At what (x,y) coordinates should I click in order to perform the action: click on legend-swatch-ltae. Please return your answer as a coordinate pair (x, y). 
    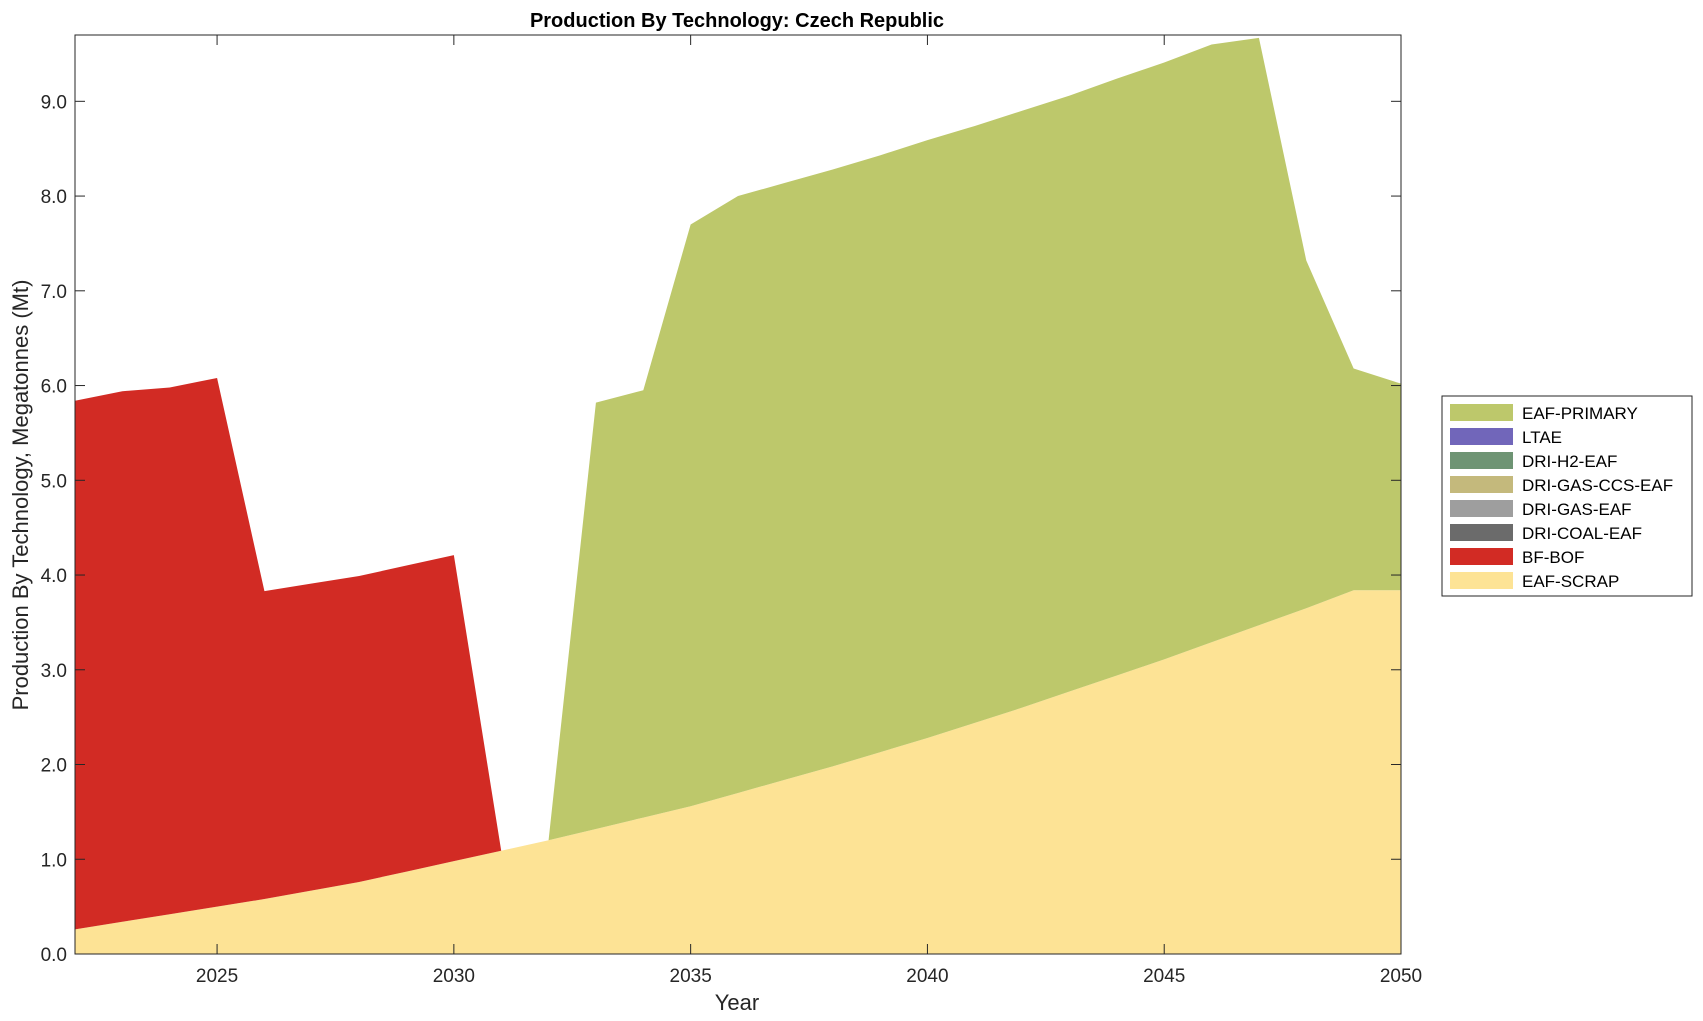
    Looking at the image, I should click on (1481, 436).